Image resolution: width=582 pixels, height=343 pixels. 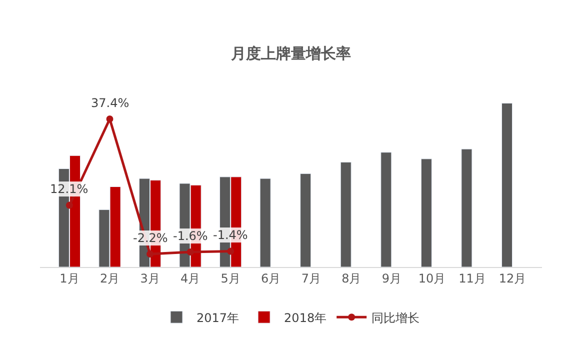 I want to click on x-tick-label: 9月, so click(x=392, y=278).